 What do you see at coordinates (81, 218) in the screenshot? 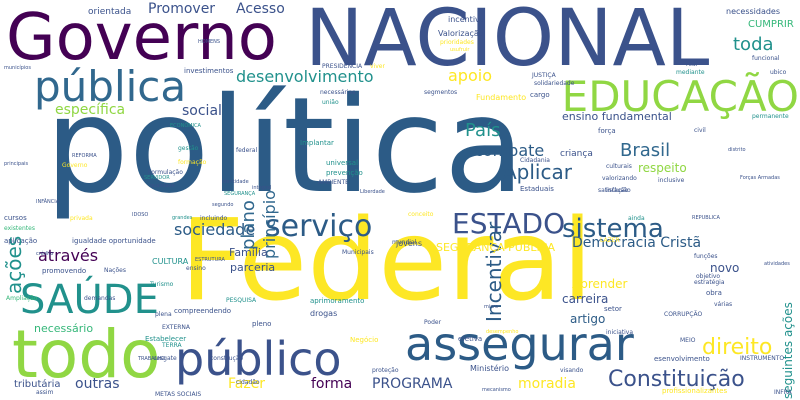
I see `word: privada` at bounding box center [81, 218].